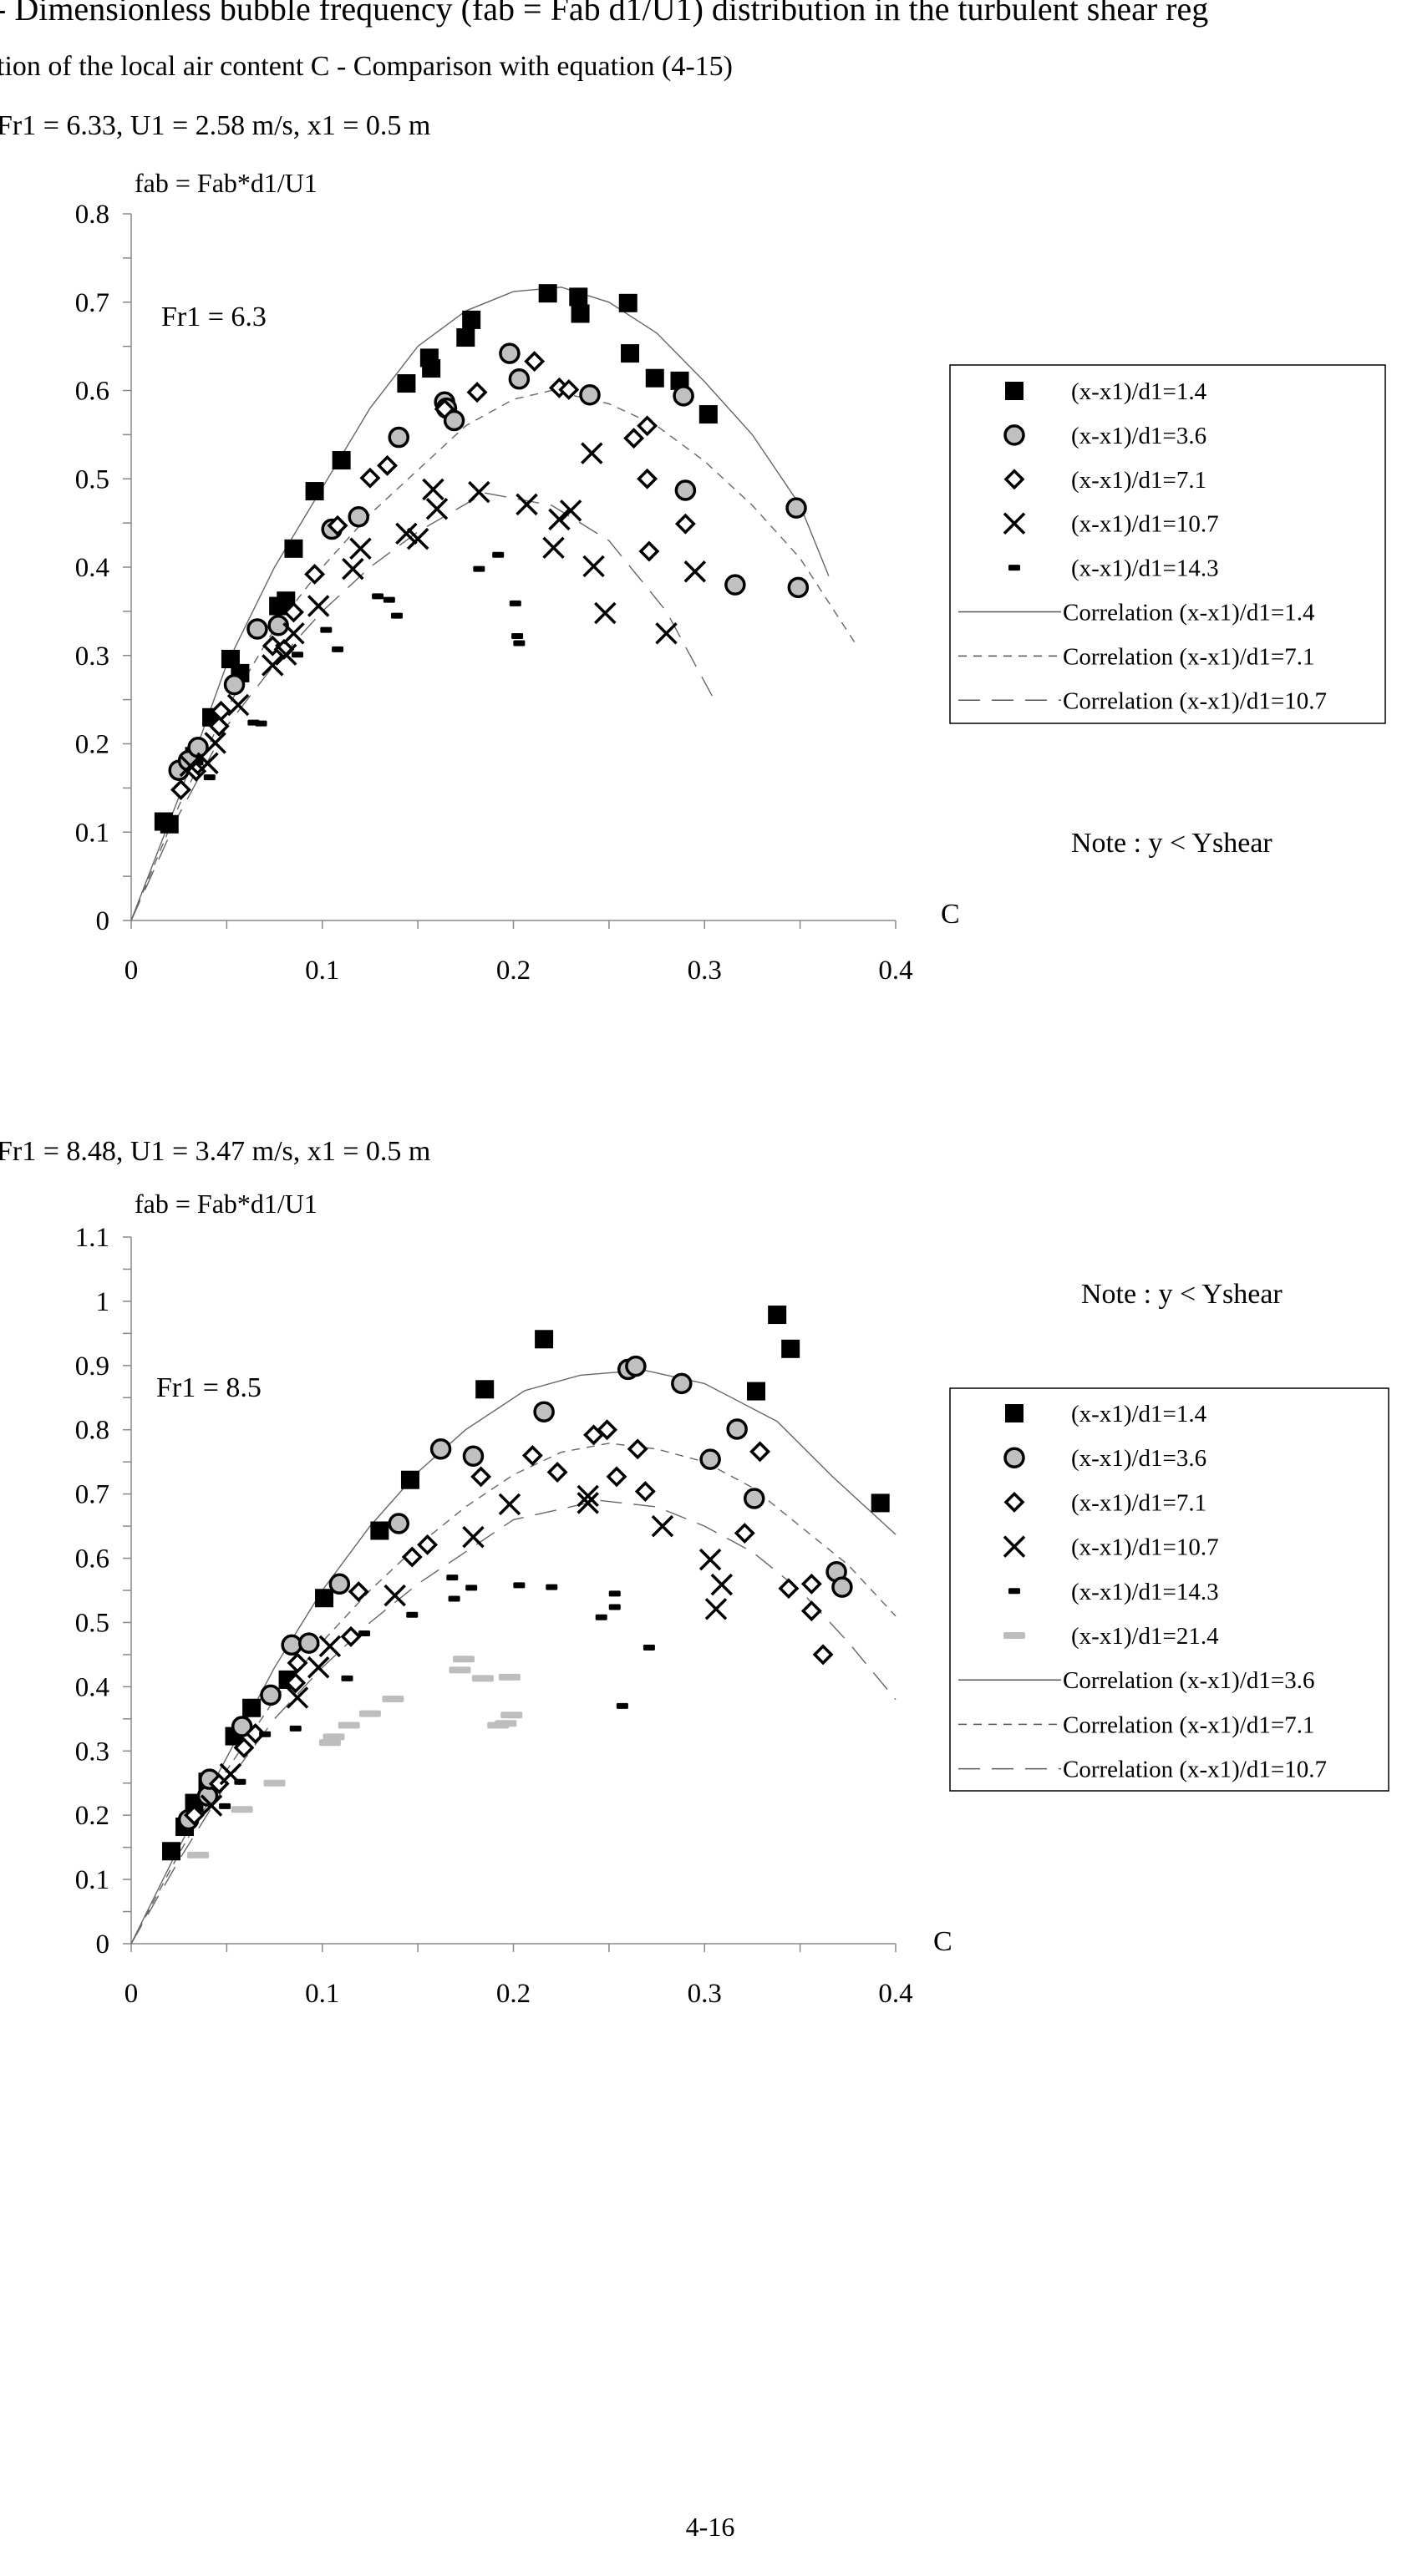 The height and width of the screenshot is (2576, 1407). What do you see at coordinates (364, 666) in the screenshot?
I see `series-dash` at bounding box center [364, 666].